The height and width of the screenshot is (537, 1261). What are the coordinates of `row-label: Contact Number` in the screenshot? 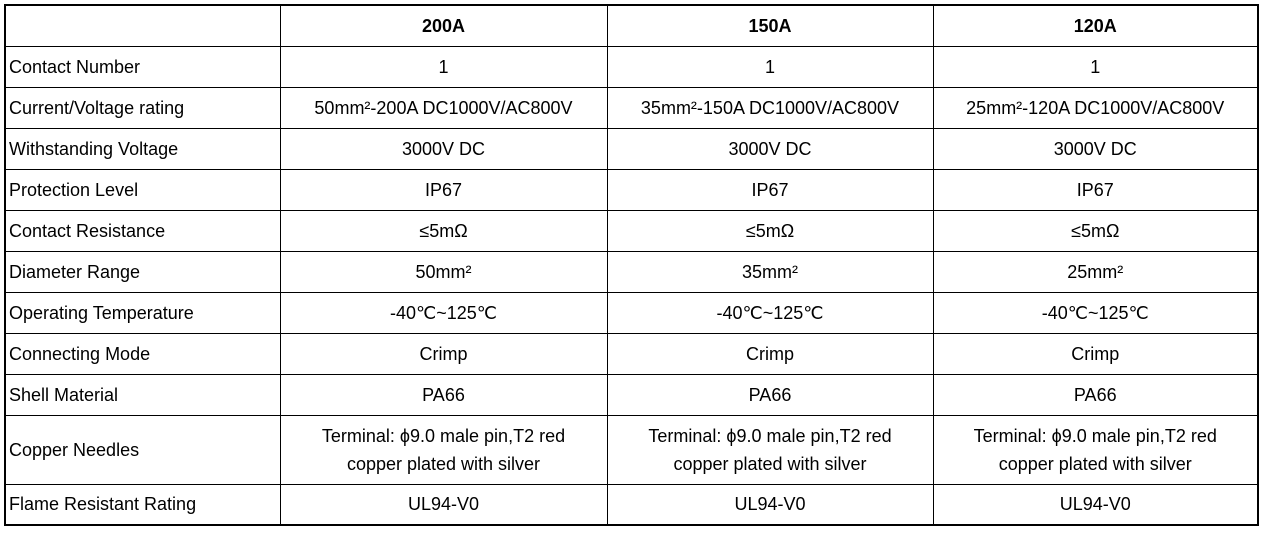 It's located at (142, 66).